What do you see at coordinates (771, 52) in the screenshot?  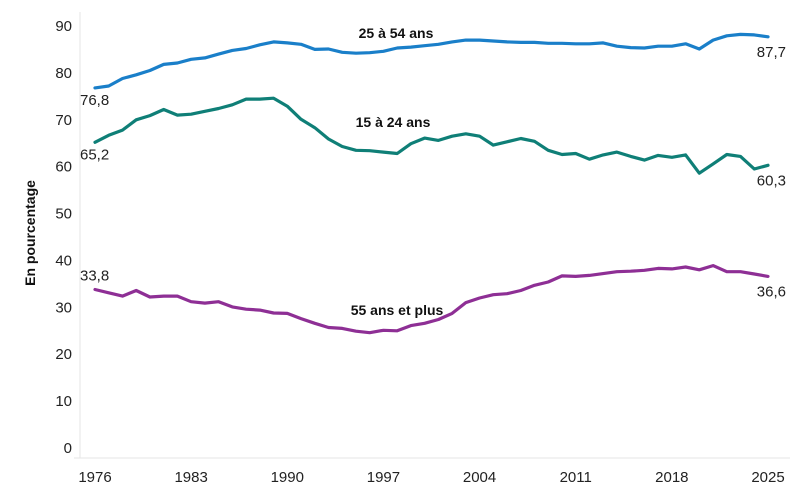 I see `end-value-label: 87,7` at bounding box center [771, 52].